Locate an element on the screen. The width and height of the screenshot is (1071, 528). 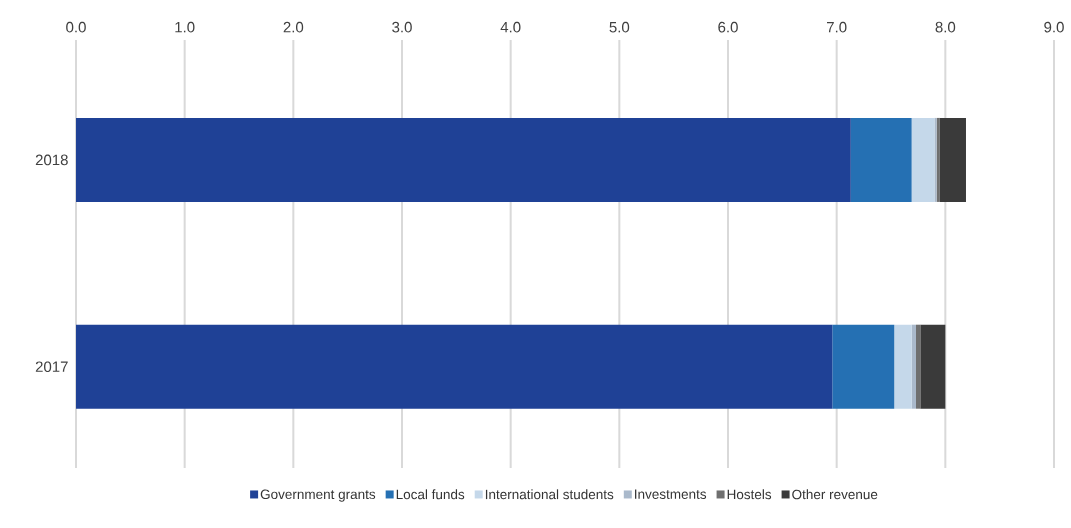
x-tick-label: 3.0 is located at coordinates (402, 27).